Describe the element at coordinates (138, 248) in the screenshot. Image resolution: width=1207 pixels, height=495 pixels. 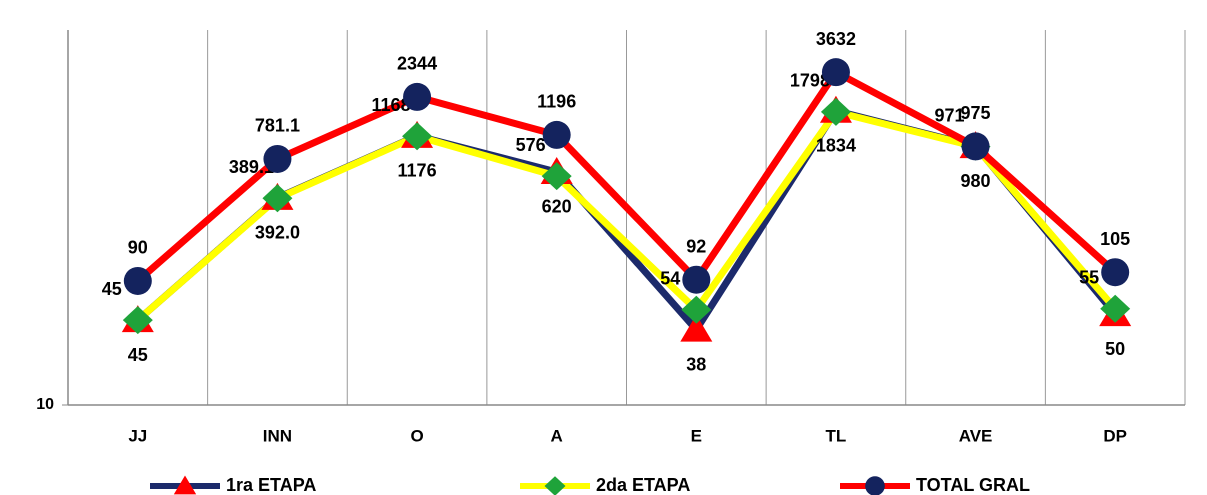
I see `data-label: 90` at that location.